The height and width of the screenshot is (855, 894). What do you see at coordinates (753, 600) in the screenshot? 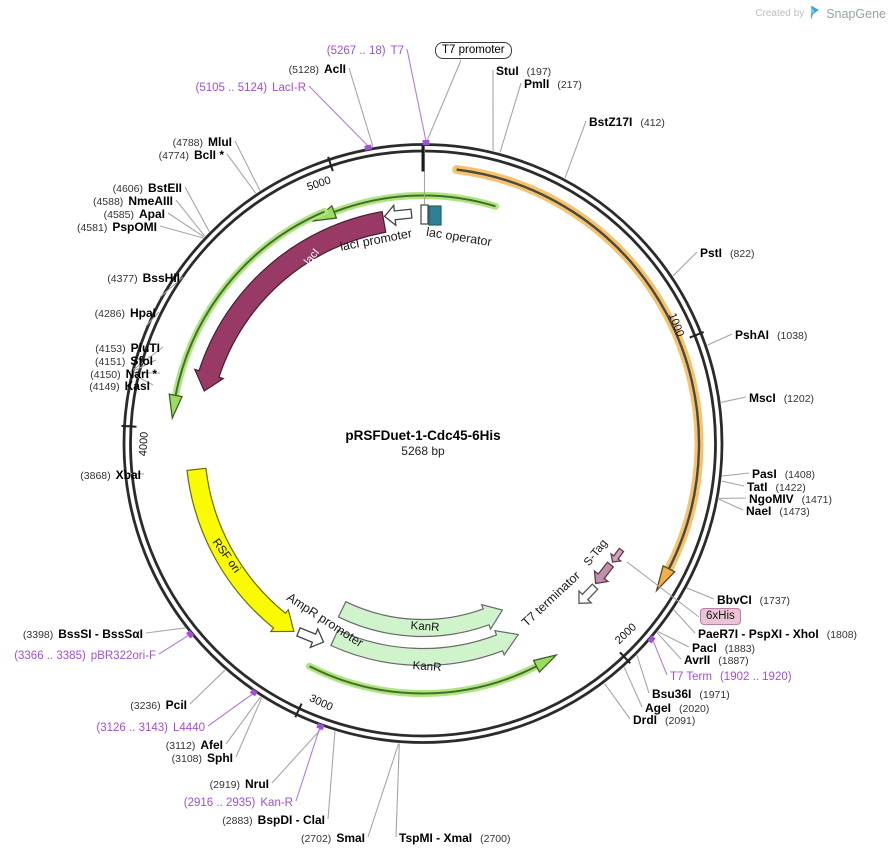
I see `site-label-bbvci: BbvCI (1737)` at bounding box center [753, 600].